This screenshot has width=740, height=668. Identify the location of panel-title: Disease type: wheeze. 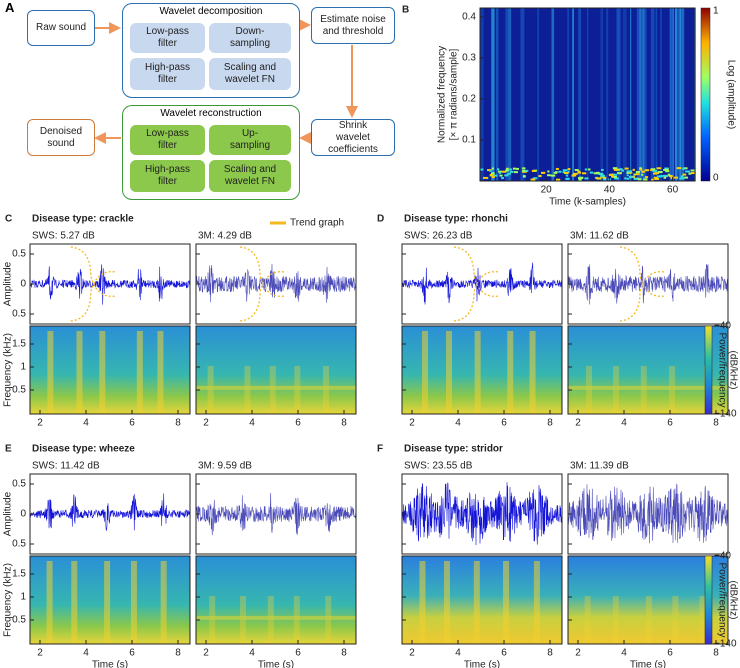
(83, 449).